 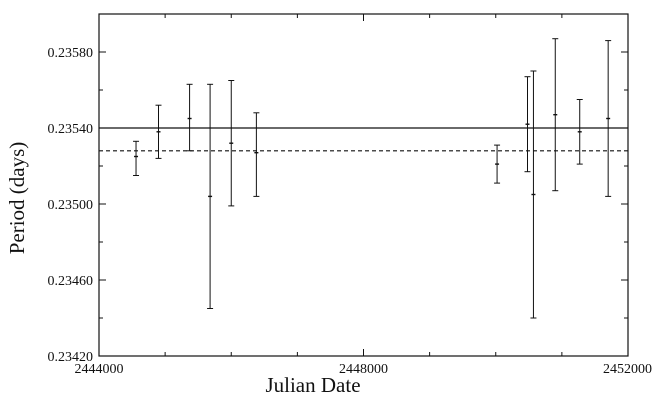 I want to click on x-tick-label: 2444000, so click(x=99, y=369).